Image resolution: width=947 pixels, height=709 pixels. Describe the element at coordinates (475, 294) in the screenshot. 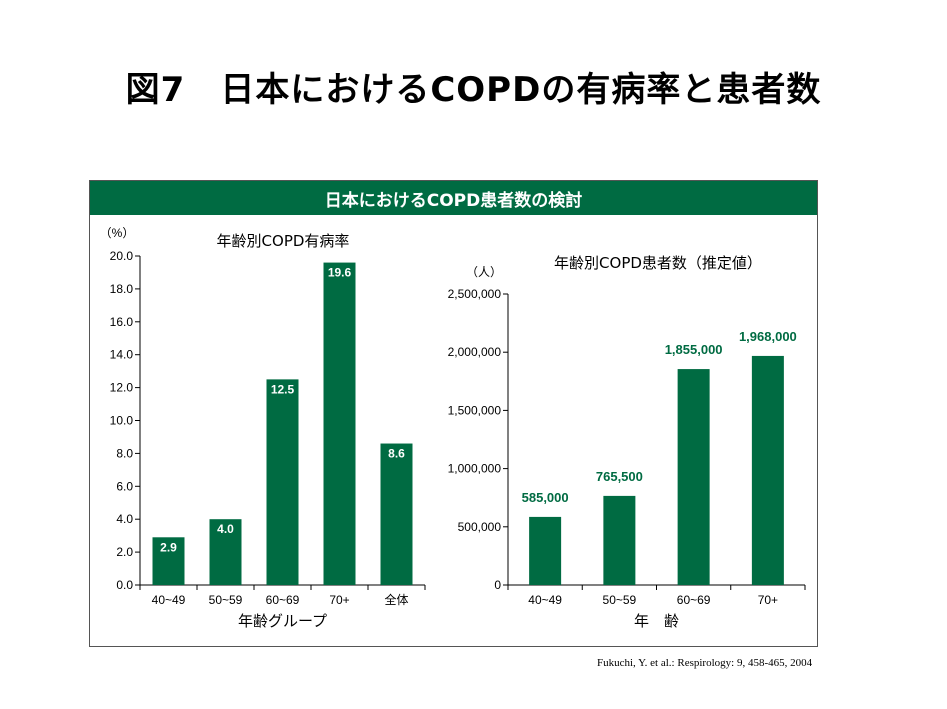

I see `y-tick-label: 2,500,000` at that location.